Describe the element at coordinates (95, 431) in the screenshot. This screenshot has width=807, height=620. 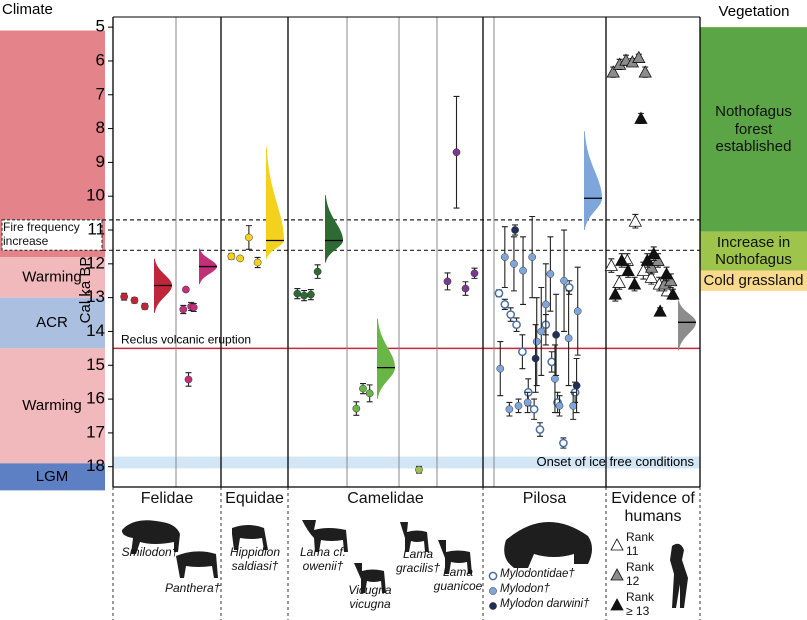
I see `y-tick-label: 17` at that location.